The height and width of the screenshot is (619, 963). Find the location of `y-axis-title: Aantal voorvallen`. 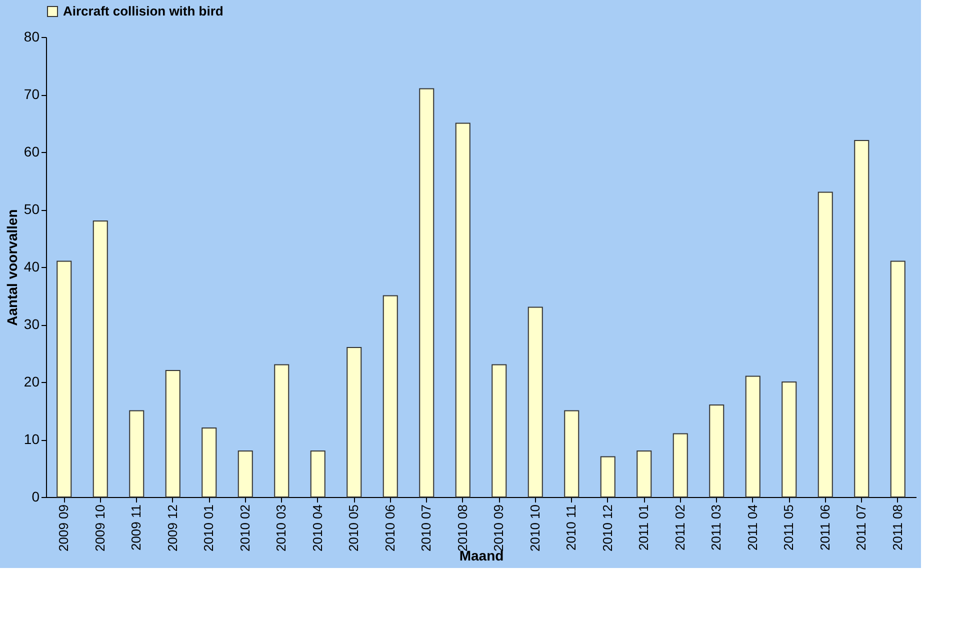

y-axis-title: Aantal voorvallen is located at coordinates (12, 267).